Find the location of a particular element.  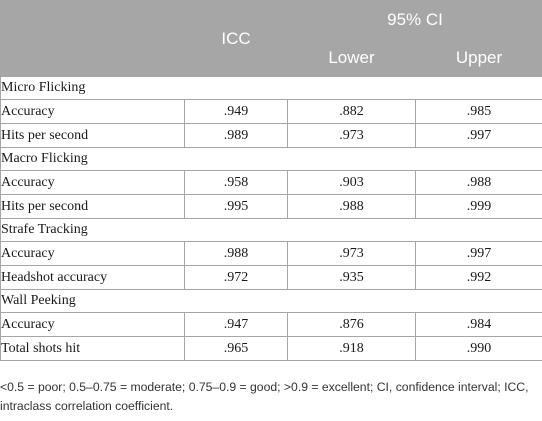

table-row: Hits per second .995 .988 .999 is located at coordinates (271, 206).